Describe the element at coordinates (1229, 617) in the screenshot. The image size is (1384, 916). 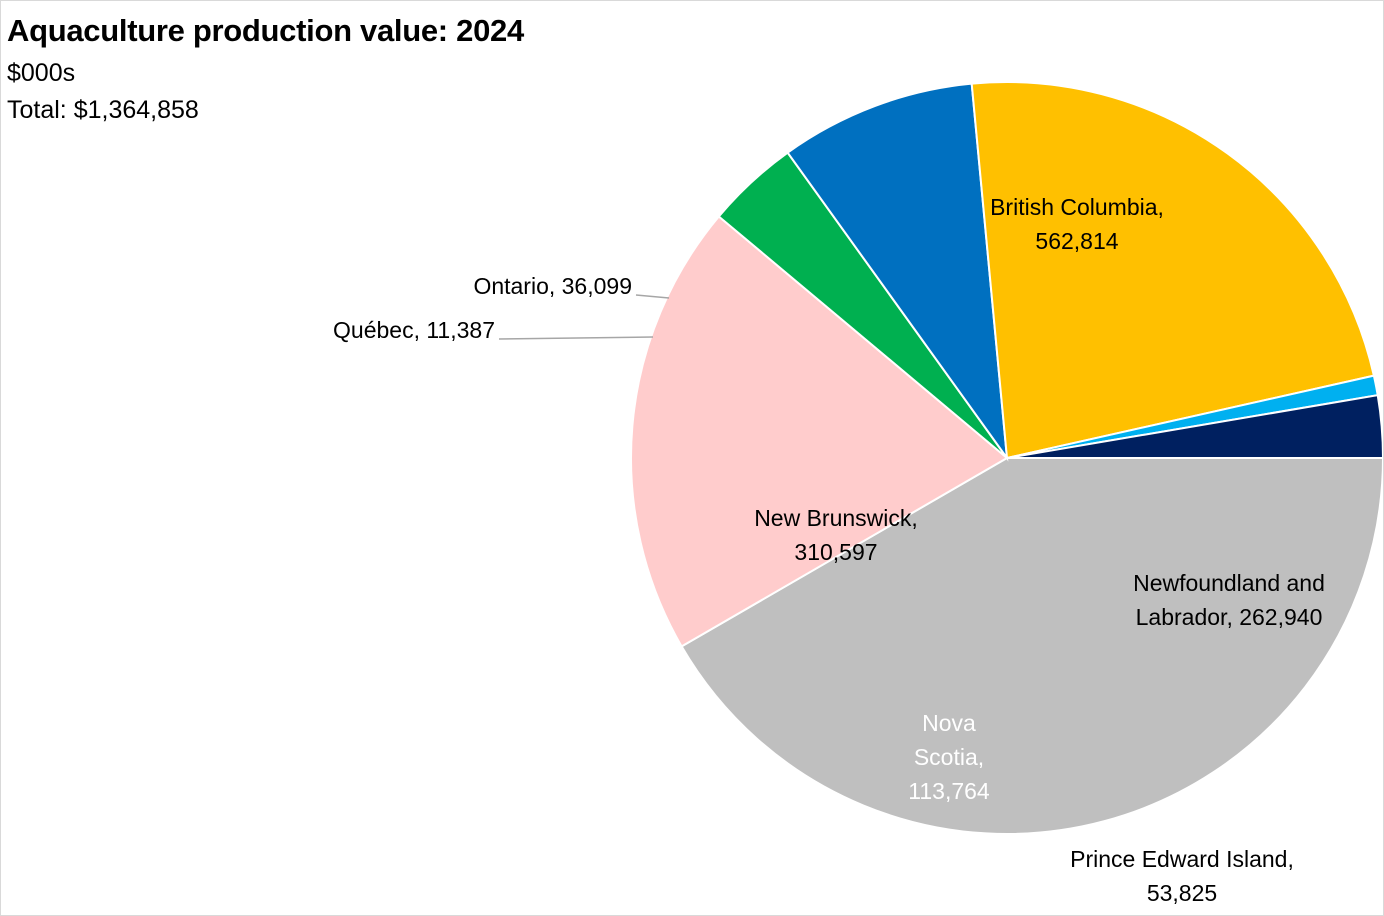
I see `data-label-line: Labrador, 262,940` at that location.